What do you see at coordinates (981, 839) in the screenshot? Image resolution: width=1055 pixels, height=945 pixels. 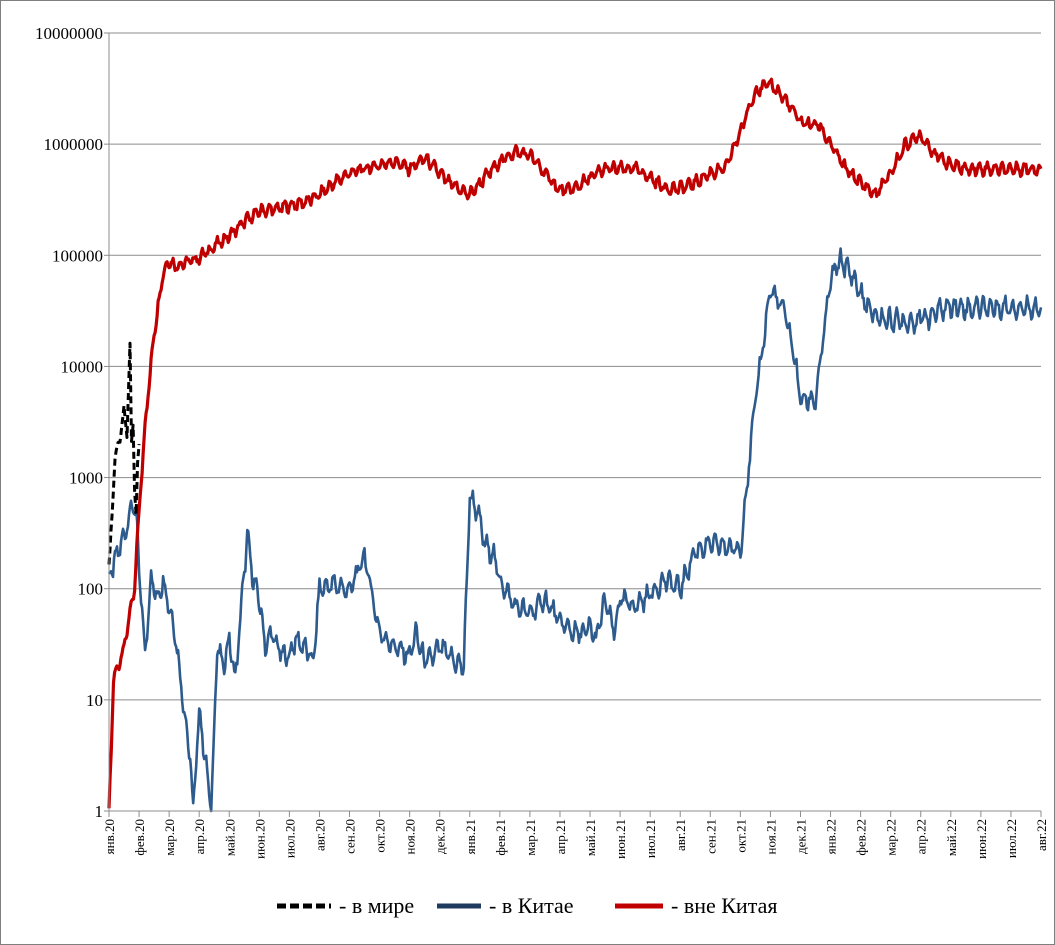 I see `x-tick-label: июн.22` at bounding box center [981, 839].